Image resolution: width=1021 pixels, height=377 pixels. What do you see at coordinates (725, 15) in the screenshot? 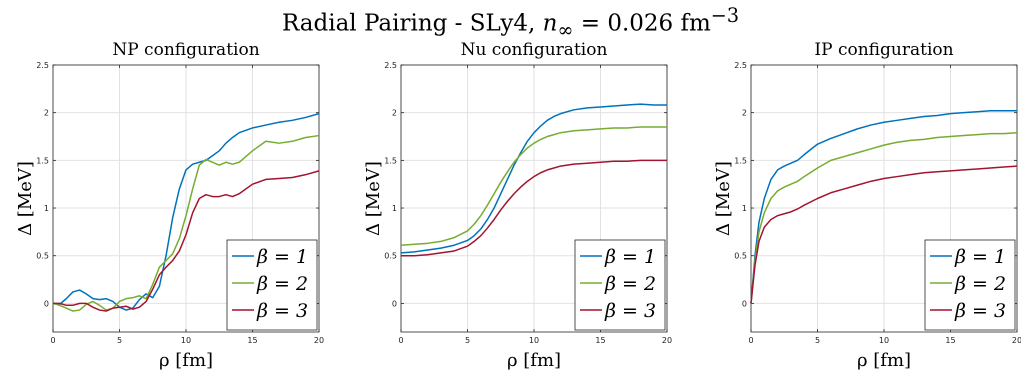
I see `title-exponent: −3` at bounding box center [725, 15].